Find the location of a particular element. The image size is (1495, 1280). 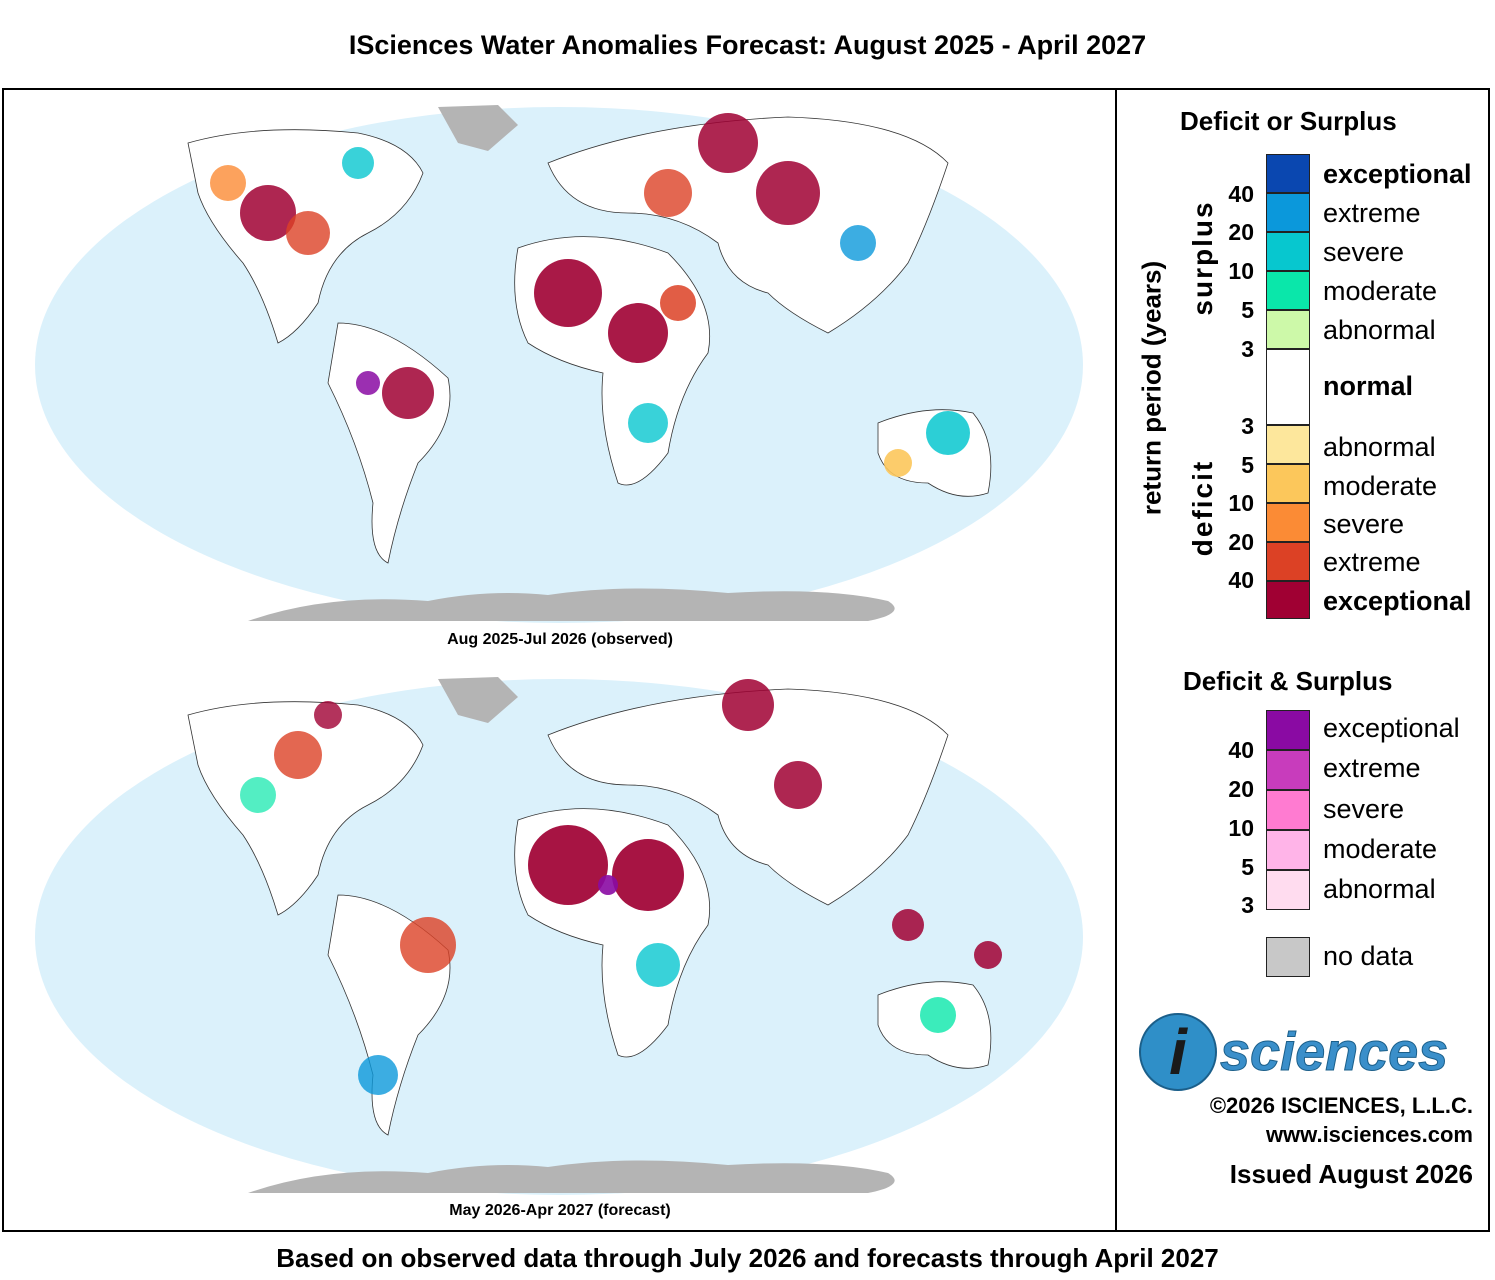

tick-deficit-5: 5 is located at coordinates (1247, 465).